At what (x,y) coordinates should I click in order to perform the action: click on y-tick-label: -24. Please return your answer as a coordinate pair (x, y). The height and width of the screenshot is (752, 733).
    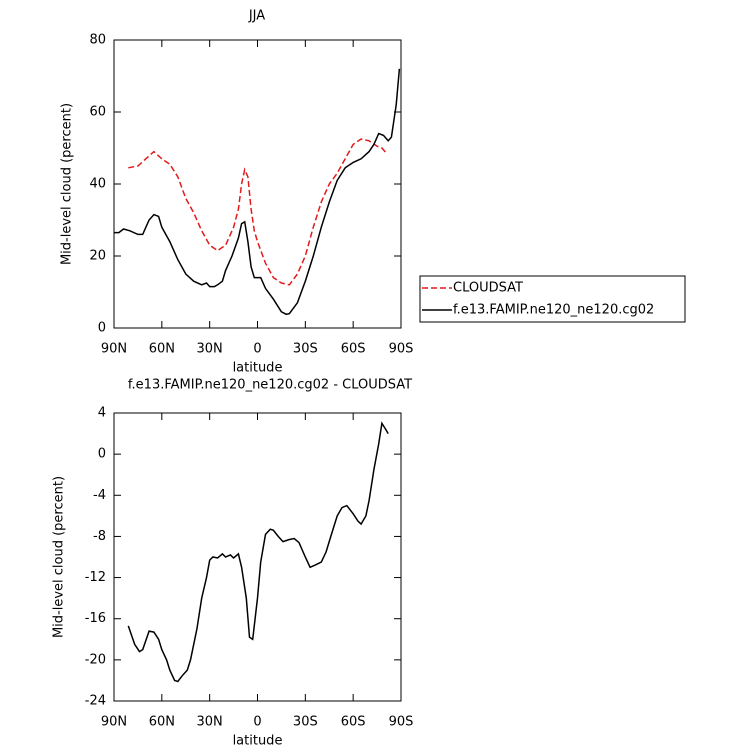
    Looking at the image, I should click on (95, 701).